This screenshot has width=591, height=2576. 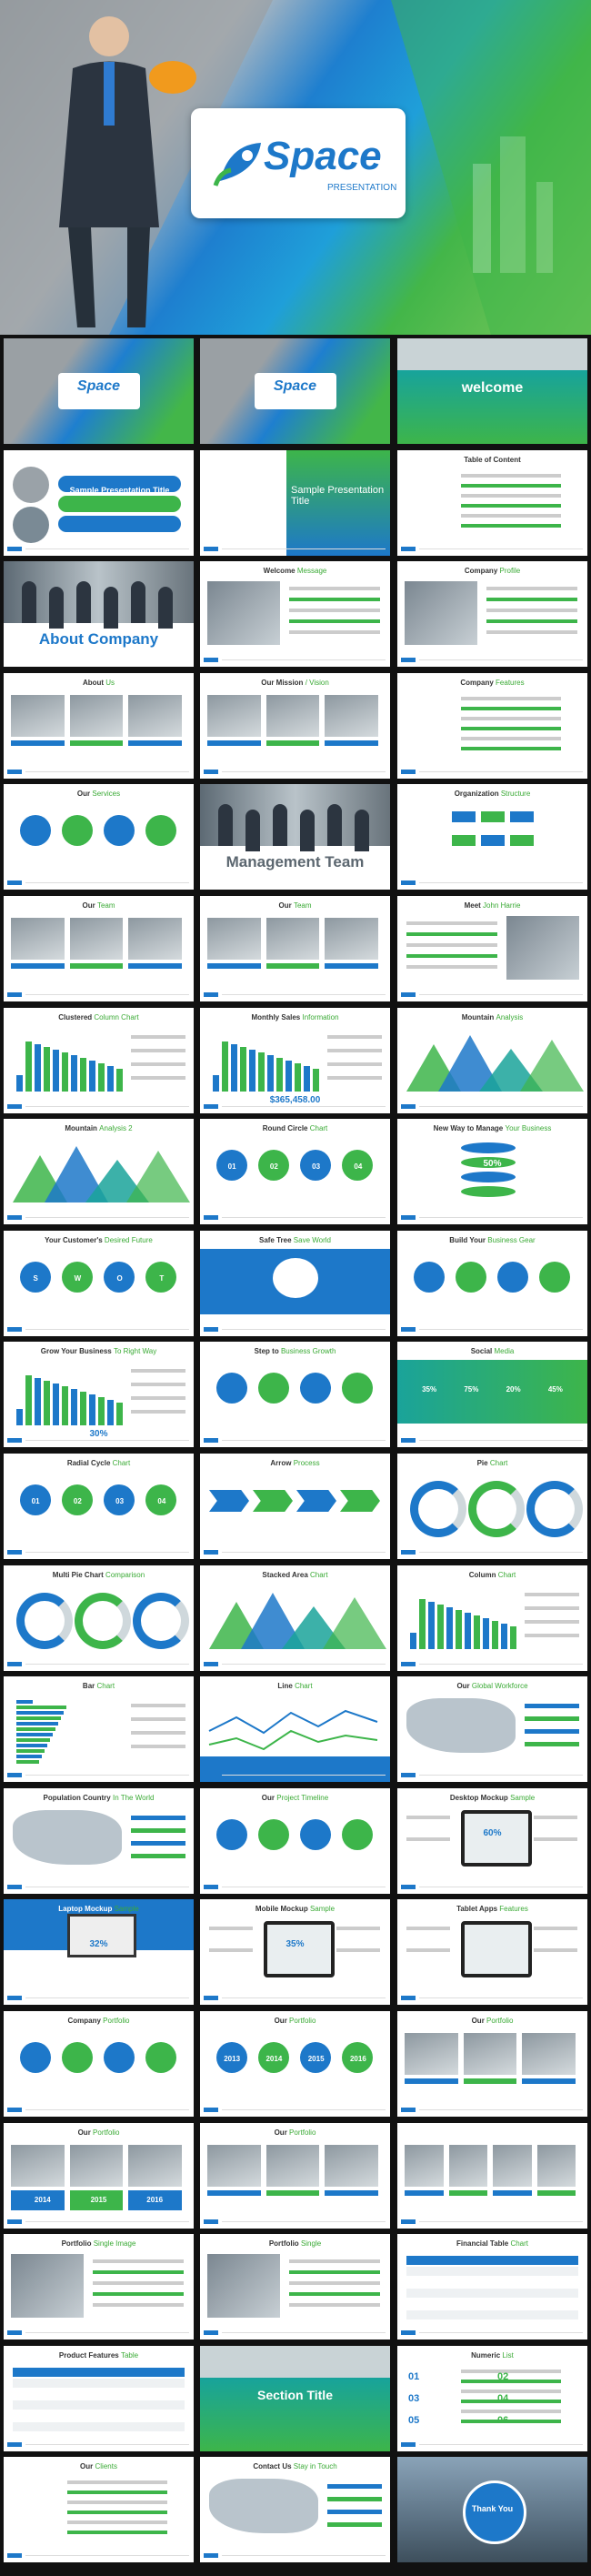 What do you see at coordinates (98, 1944) in the screenshot?
I see `slide-label: 32%` at bounding box center [98, 1944].